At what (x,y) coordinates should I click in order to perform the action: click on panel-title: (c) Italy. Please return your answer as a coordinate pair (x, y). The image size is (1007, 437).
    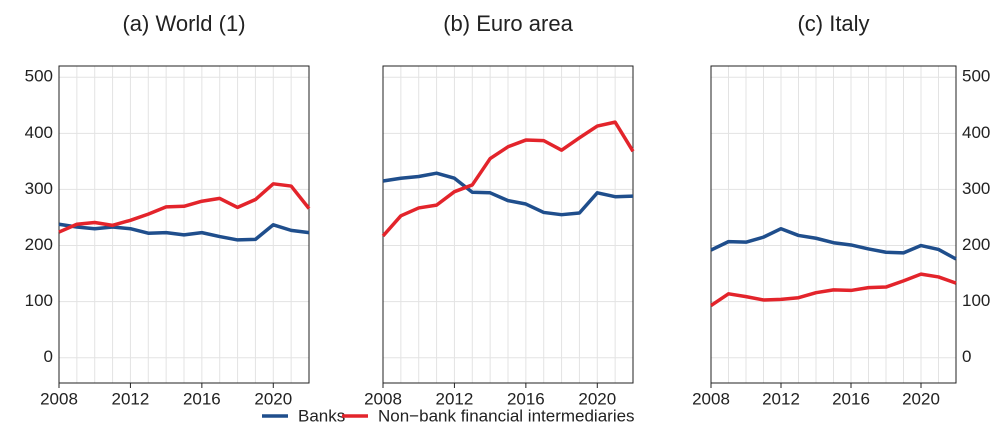
    Looking at the image, I should click on (833, 23).